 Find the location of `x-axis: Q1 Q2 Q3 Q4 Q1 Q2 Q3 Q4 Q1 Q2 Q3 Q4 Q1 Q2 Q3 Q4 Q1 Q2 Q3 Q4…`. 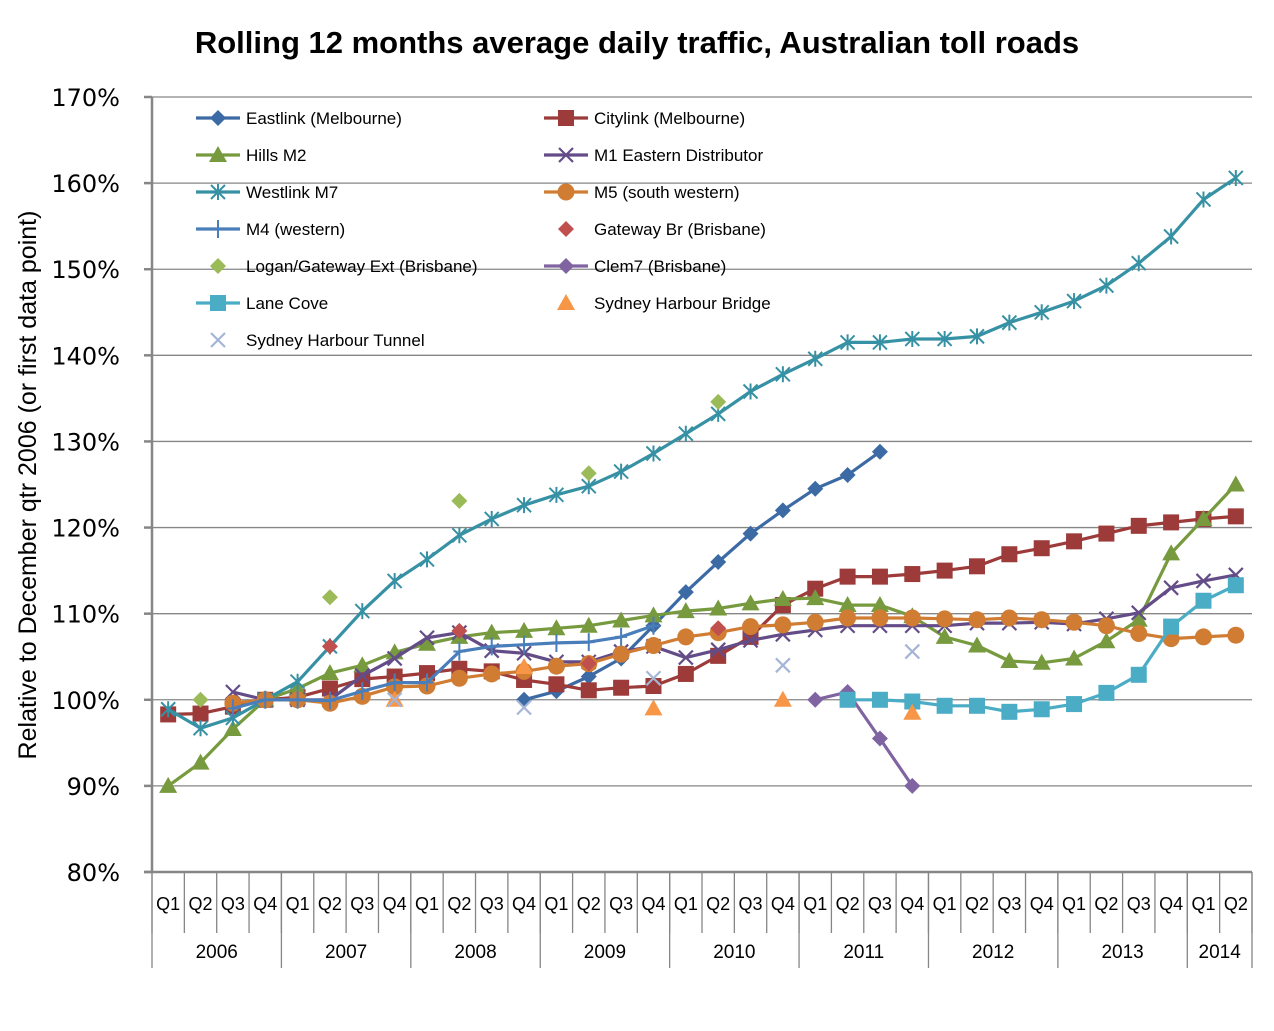

x-axis: Q1 Q2 Q3 Q4 Q1 Q2 Q3 Q4 Q1 Q2 Q3 Q4 Q1 Q2 Q3 Q4 Q1 Q2 Q3 Q4… is located at coordinates (698, 919).